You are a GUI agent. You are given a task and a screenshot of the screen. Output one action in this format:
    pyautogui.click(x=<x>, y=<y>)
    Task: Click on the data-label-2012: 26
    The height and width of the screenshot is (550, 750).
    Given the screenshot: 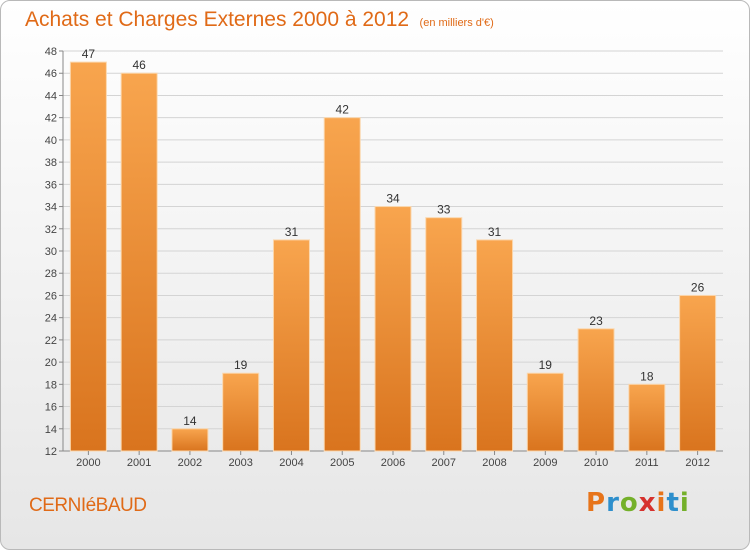 What is the action you would take?
    pyautogui.click(x=698, y=287)
    